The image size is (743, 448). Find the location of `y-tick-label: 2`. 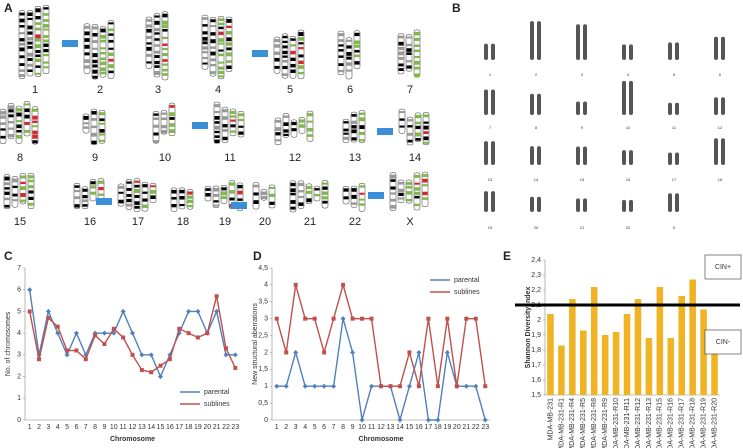

y-tick-label: 2 is located at coordinates (539, 320).